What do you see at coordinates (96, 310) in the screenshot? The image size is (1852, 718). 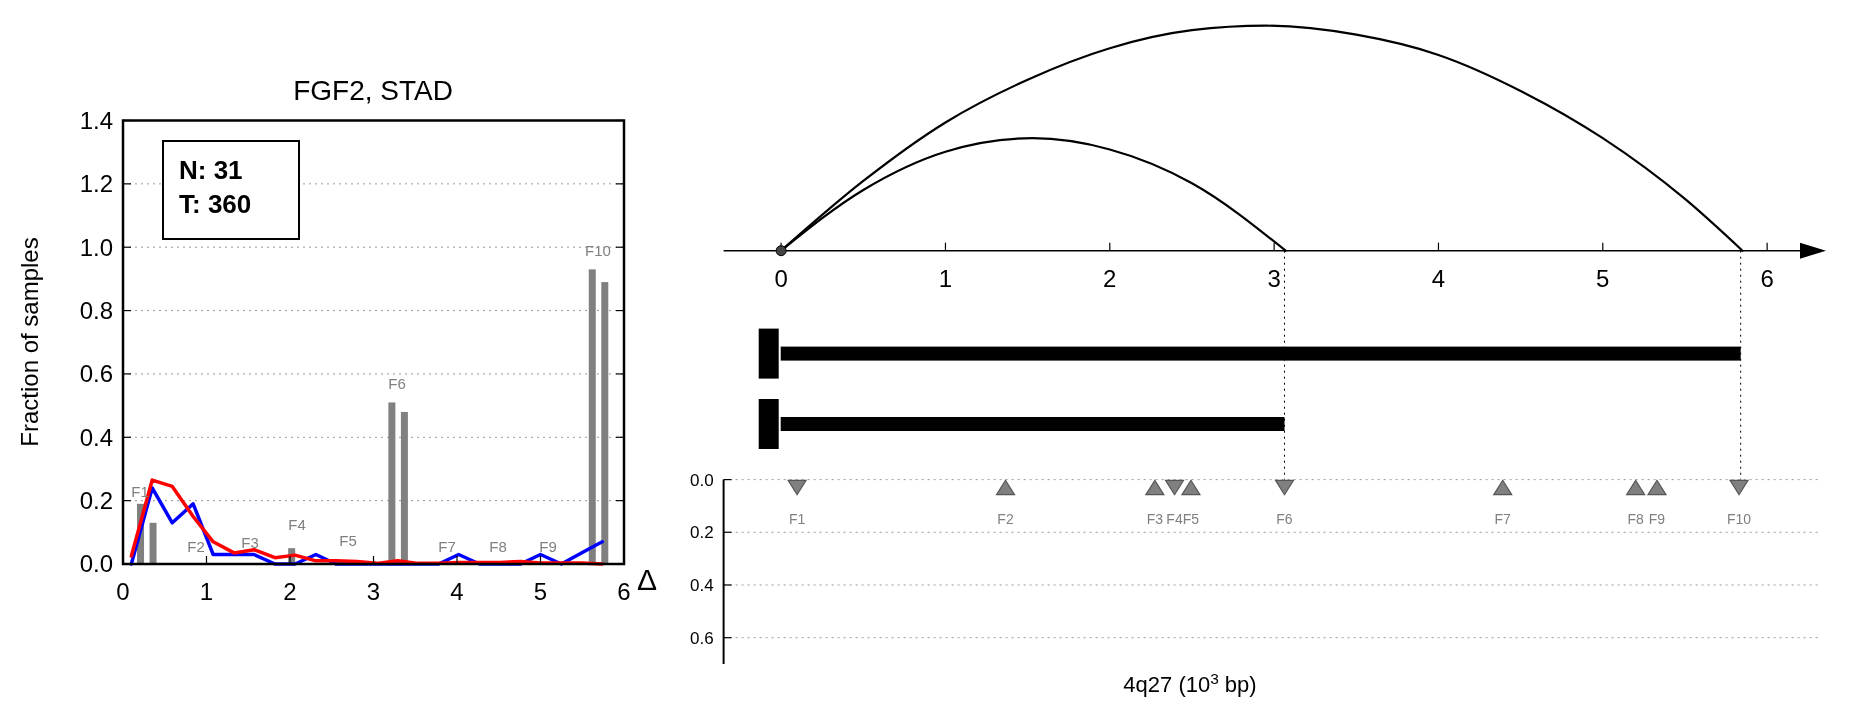 I see `y-tick-label: 0.8` at bounding box center [96, 310].